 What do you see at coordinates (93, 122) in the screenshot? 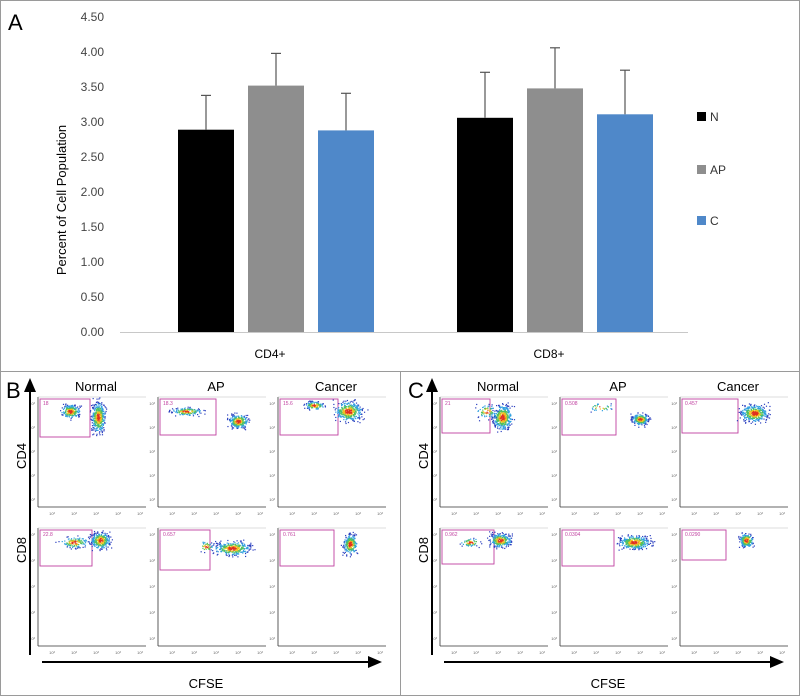
I see `y-tick-label: 3.00` at bounding box center [93, 122].